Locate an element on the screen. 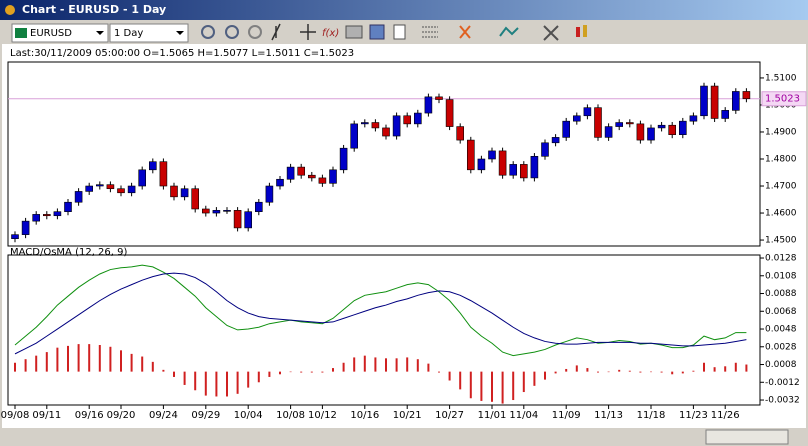  macd-title: MACD/OsMA (12, 26, 9) is located at coordinates (69, 252).